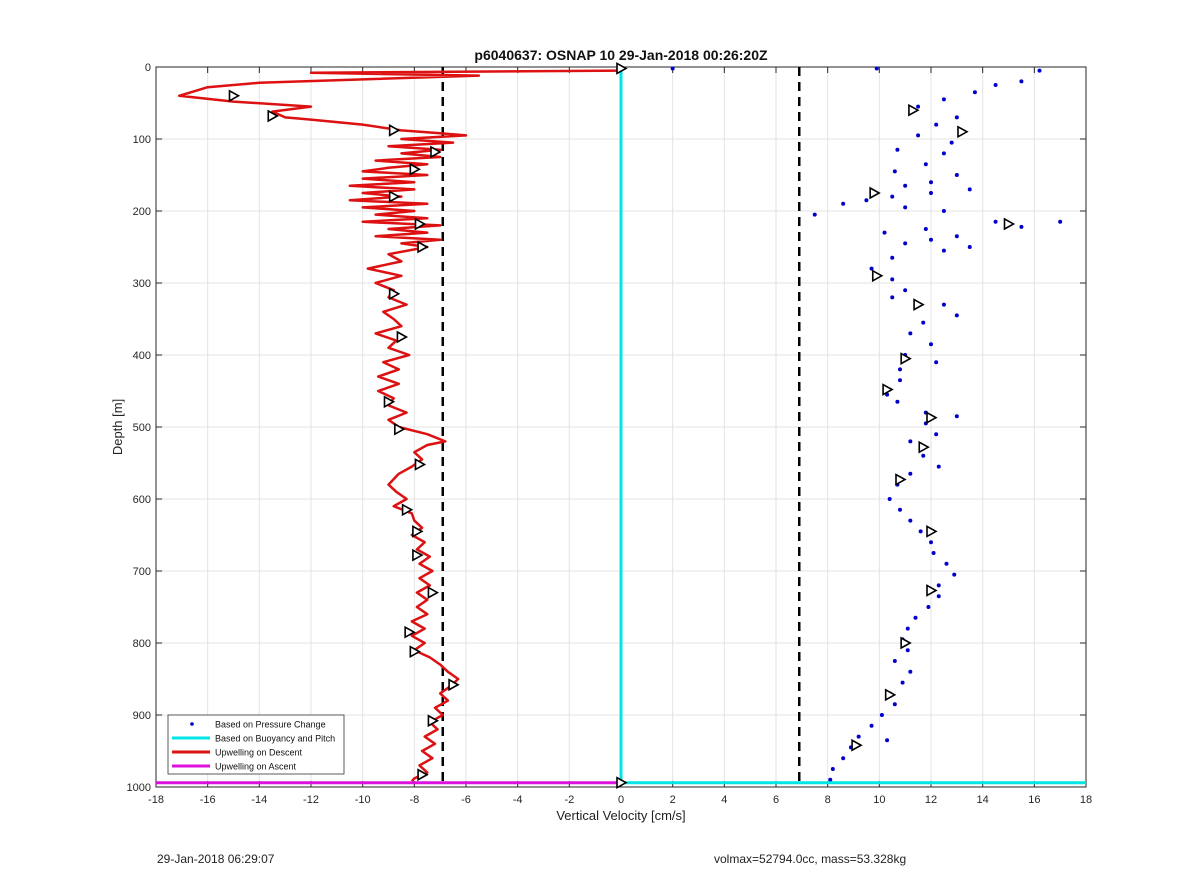 The width and height of the screenshot is (1200, 885). I want to click on footer-glider-params: volmax=52794.0cc, mass=53.328kg, so click(810, 859).